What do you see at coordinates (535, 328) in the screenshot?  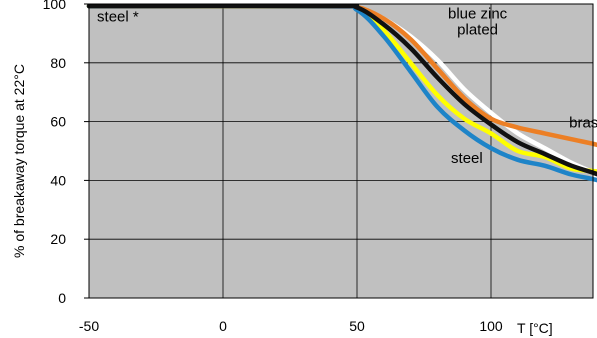 I see `x-axis-label: T [°C]` at bounding box center [535, 328].